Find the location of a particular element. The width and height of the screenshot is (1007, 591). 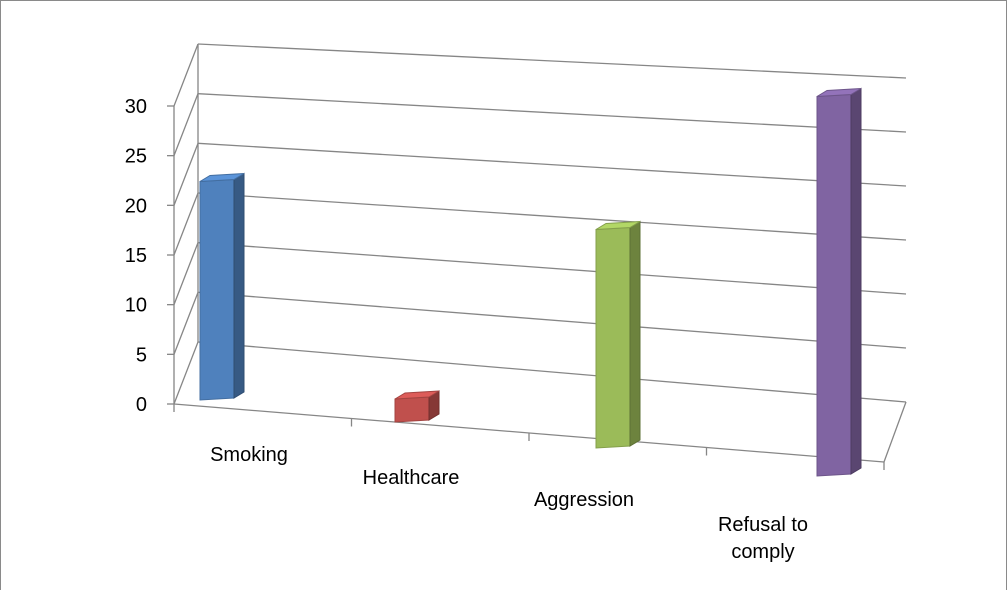

y-axis-tick-labels: 0 5 10 15 20 25 30 is located at coordinates (136, 256).